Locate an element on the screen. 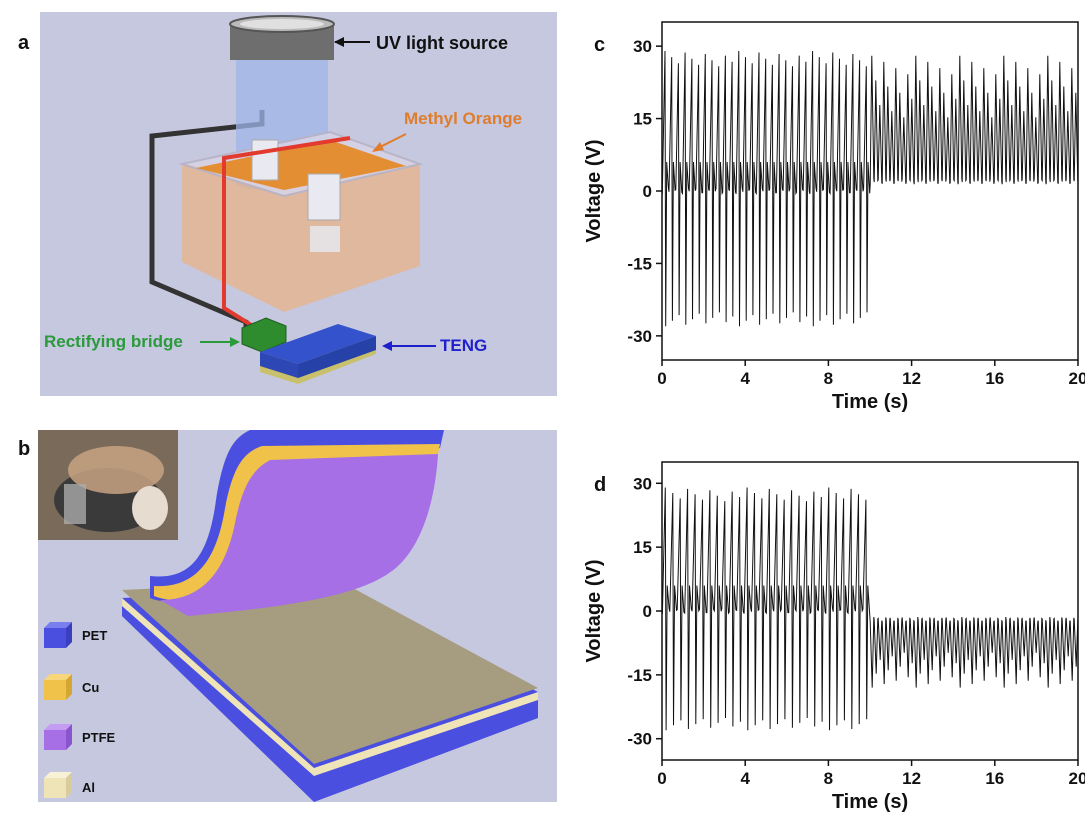 This screenshot has height=829, width=1091. legend-label-cu: Cu is located at coordinates (91, 687).